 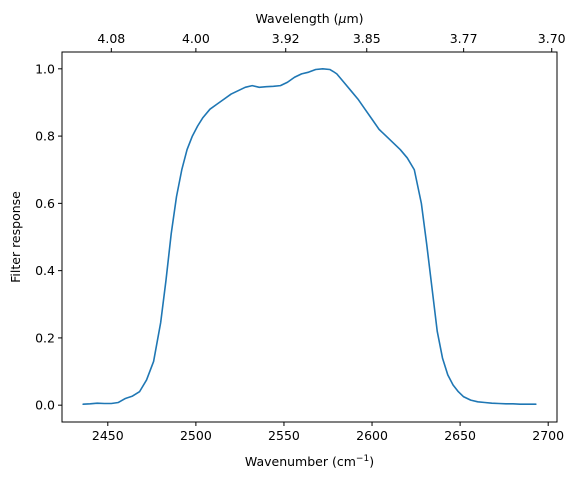 I want to click on x-tick-label: 2650, so click(x=460, y=435).